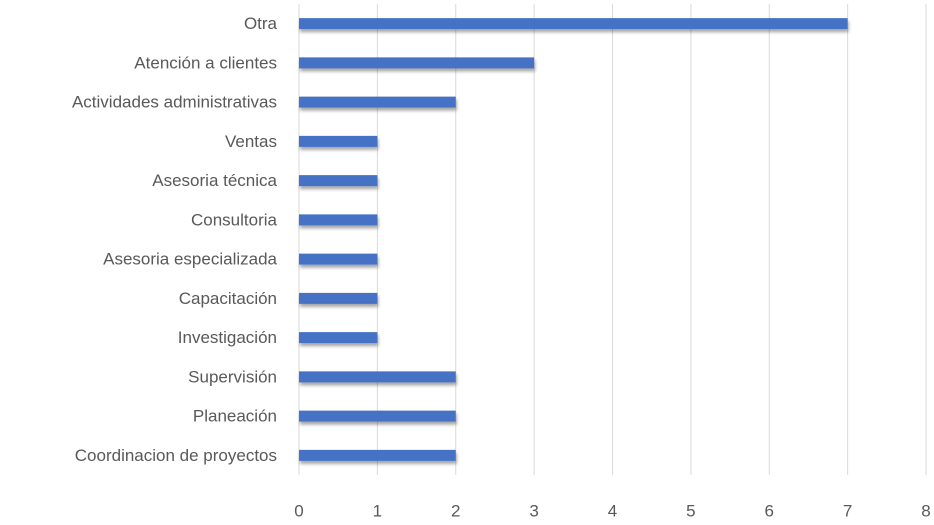 Image resolution: width=934 pixels, height=525 pixels. I want to click on y-tick-label: Capacitación, so click(228, 298).